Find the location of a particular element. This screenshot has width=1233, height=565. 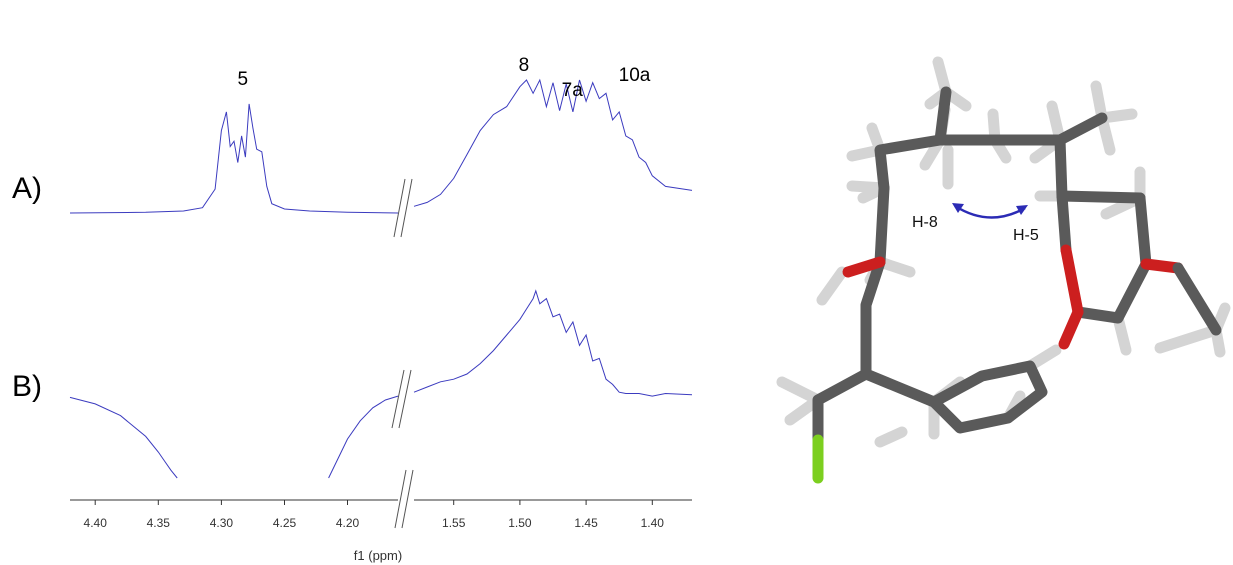

noe-arrowhead-right is located at coordinates (1022, 210).